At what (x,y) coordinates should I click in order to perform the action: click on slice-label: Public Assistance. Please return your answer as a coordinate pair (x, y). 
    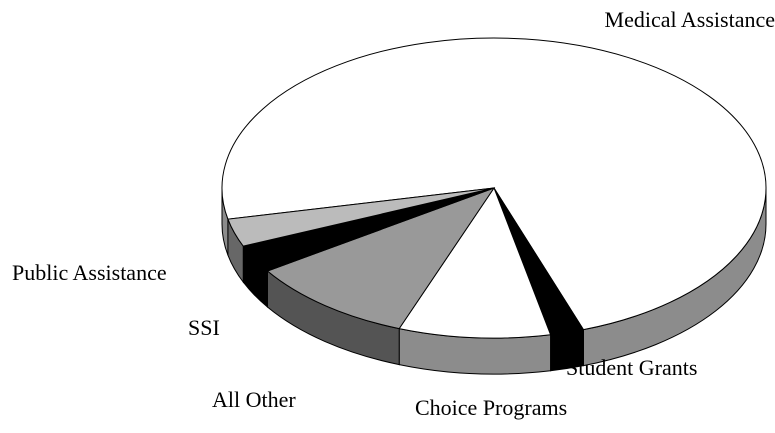
    Looking at the image, I should click on (89, 272).